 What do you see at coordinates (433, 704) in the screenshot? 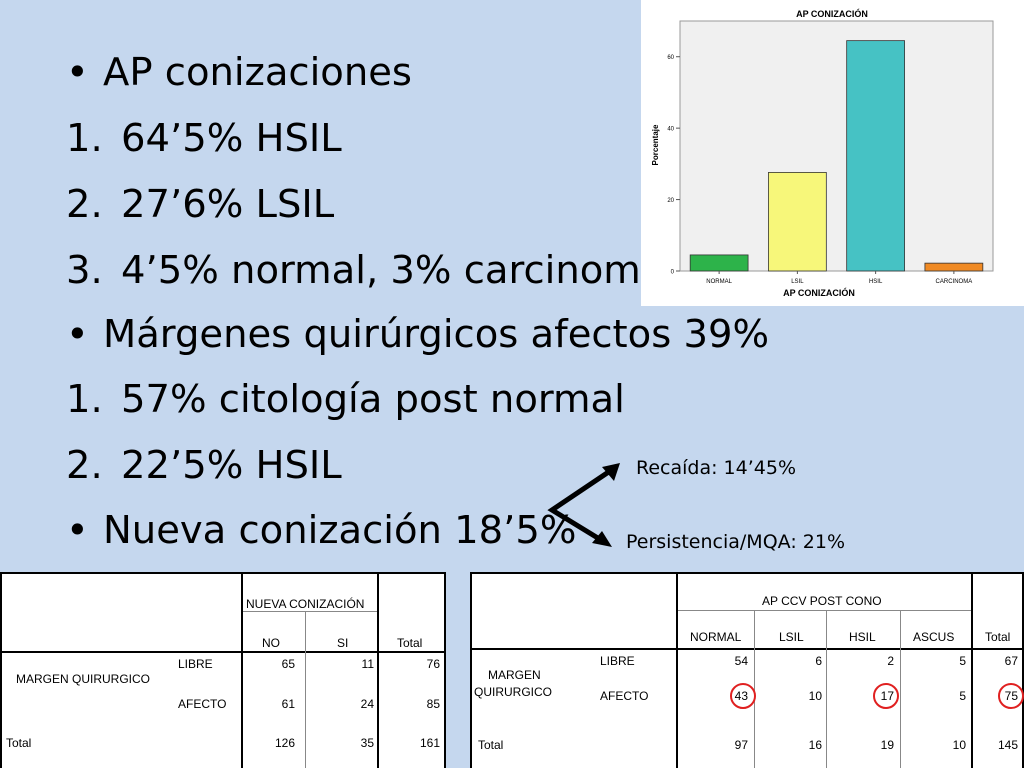
I see `table1-cell: 85` at bounding box center [433, 704].